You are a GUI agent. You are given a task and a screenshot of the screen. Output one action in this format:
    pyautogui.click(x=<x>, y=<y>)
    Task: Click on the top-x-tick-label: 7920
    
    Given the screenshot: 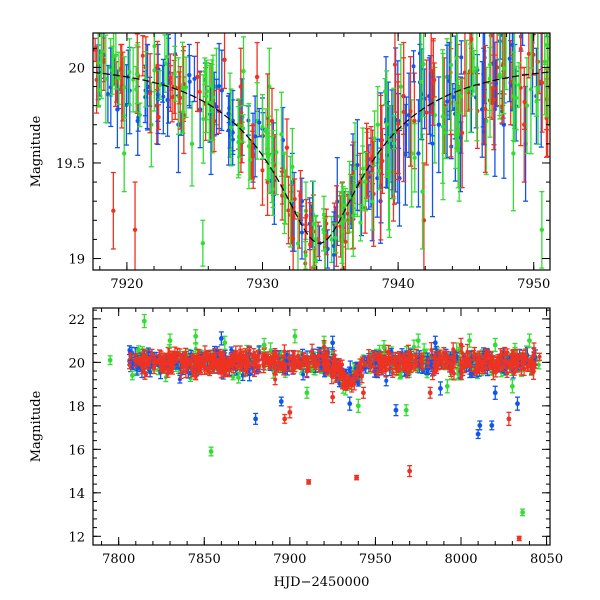 What is the action you would take?
    pyautogui.click(x=126, y=284)
    